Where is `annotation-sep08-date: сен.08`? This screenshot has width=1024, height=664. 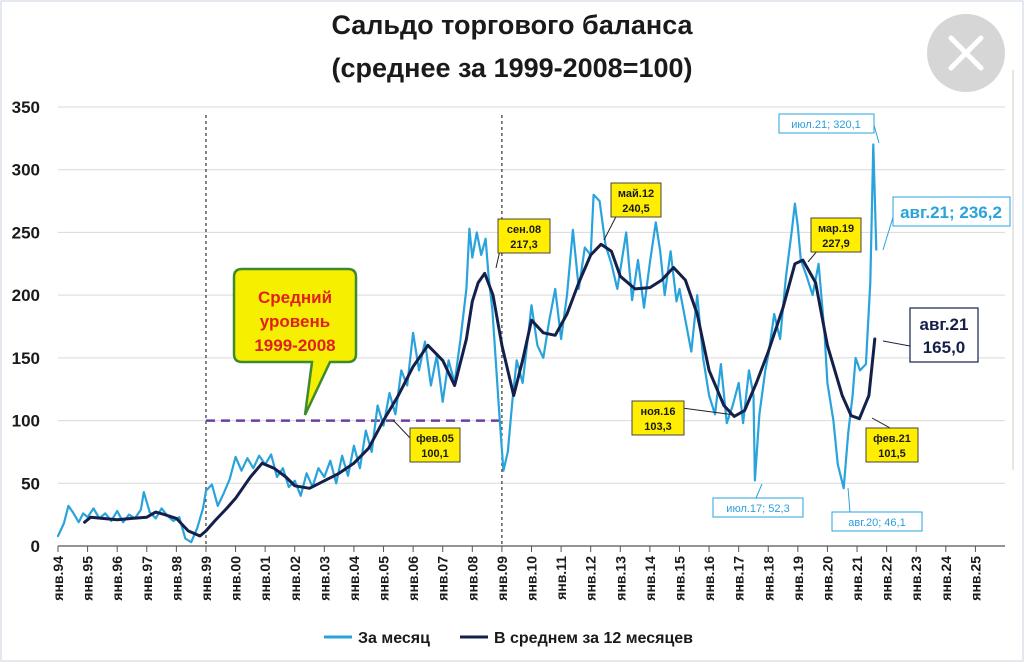
annotation-sep08-date: сен.08 is located at coordinates (524, 230).